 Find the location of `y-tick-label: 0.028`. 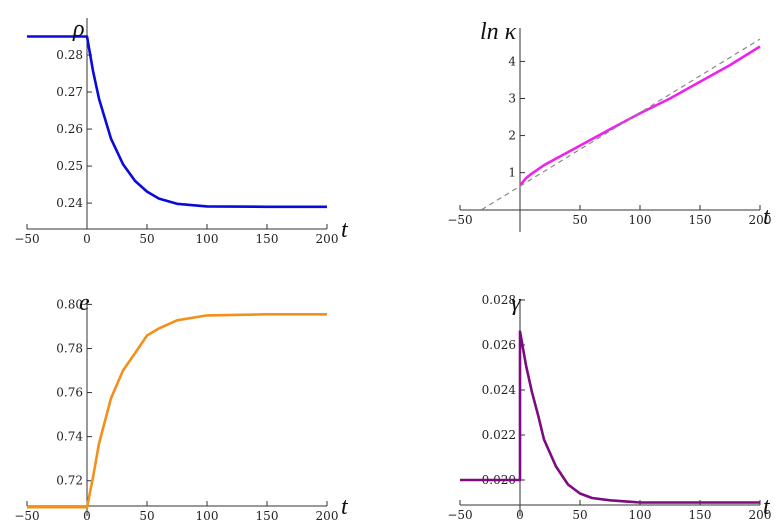

y-tick-label: 0.028 is located at coordinates (499, 300).